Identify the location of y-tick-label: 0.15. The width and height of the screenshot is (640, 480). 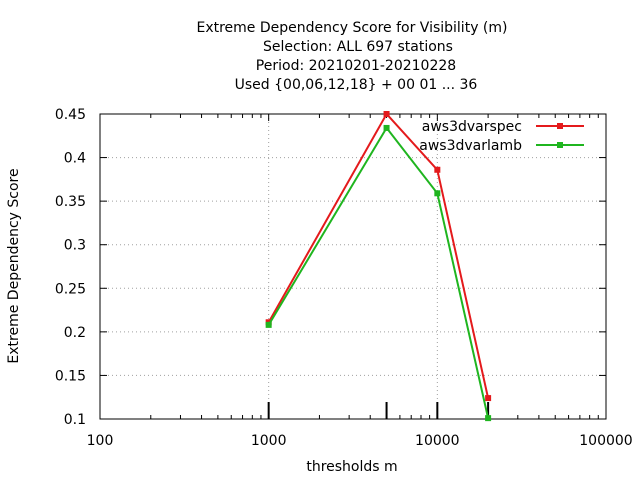
(70, 376).